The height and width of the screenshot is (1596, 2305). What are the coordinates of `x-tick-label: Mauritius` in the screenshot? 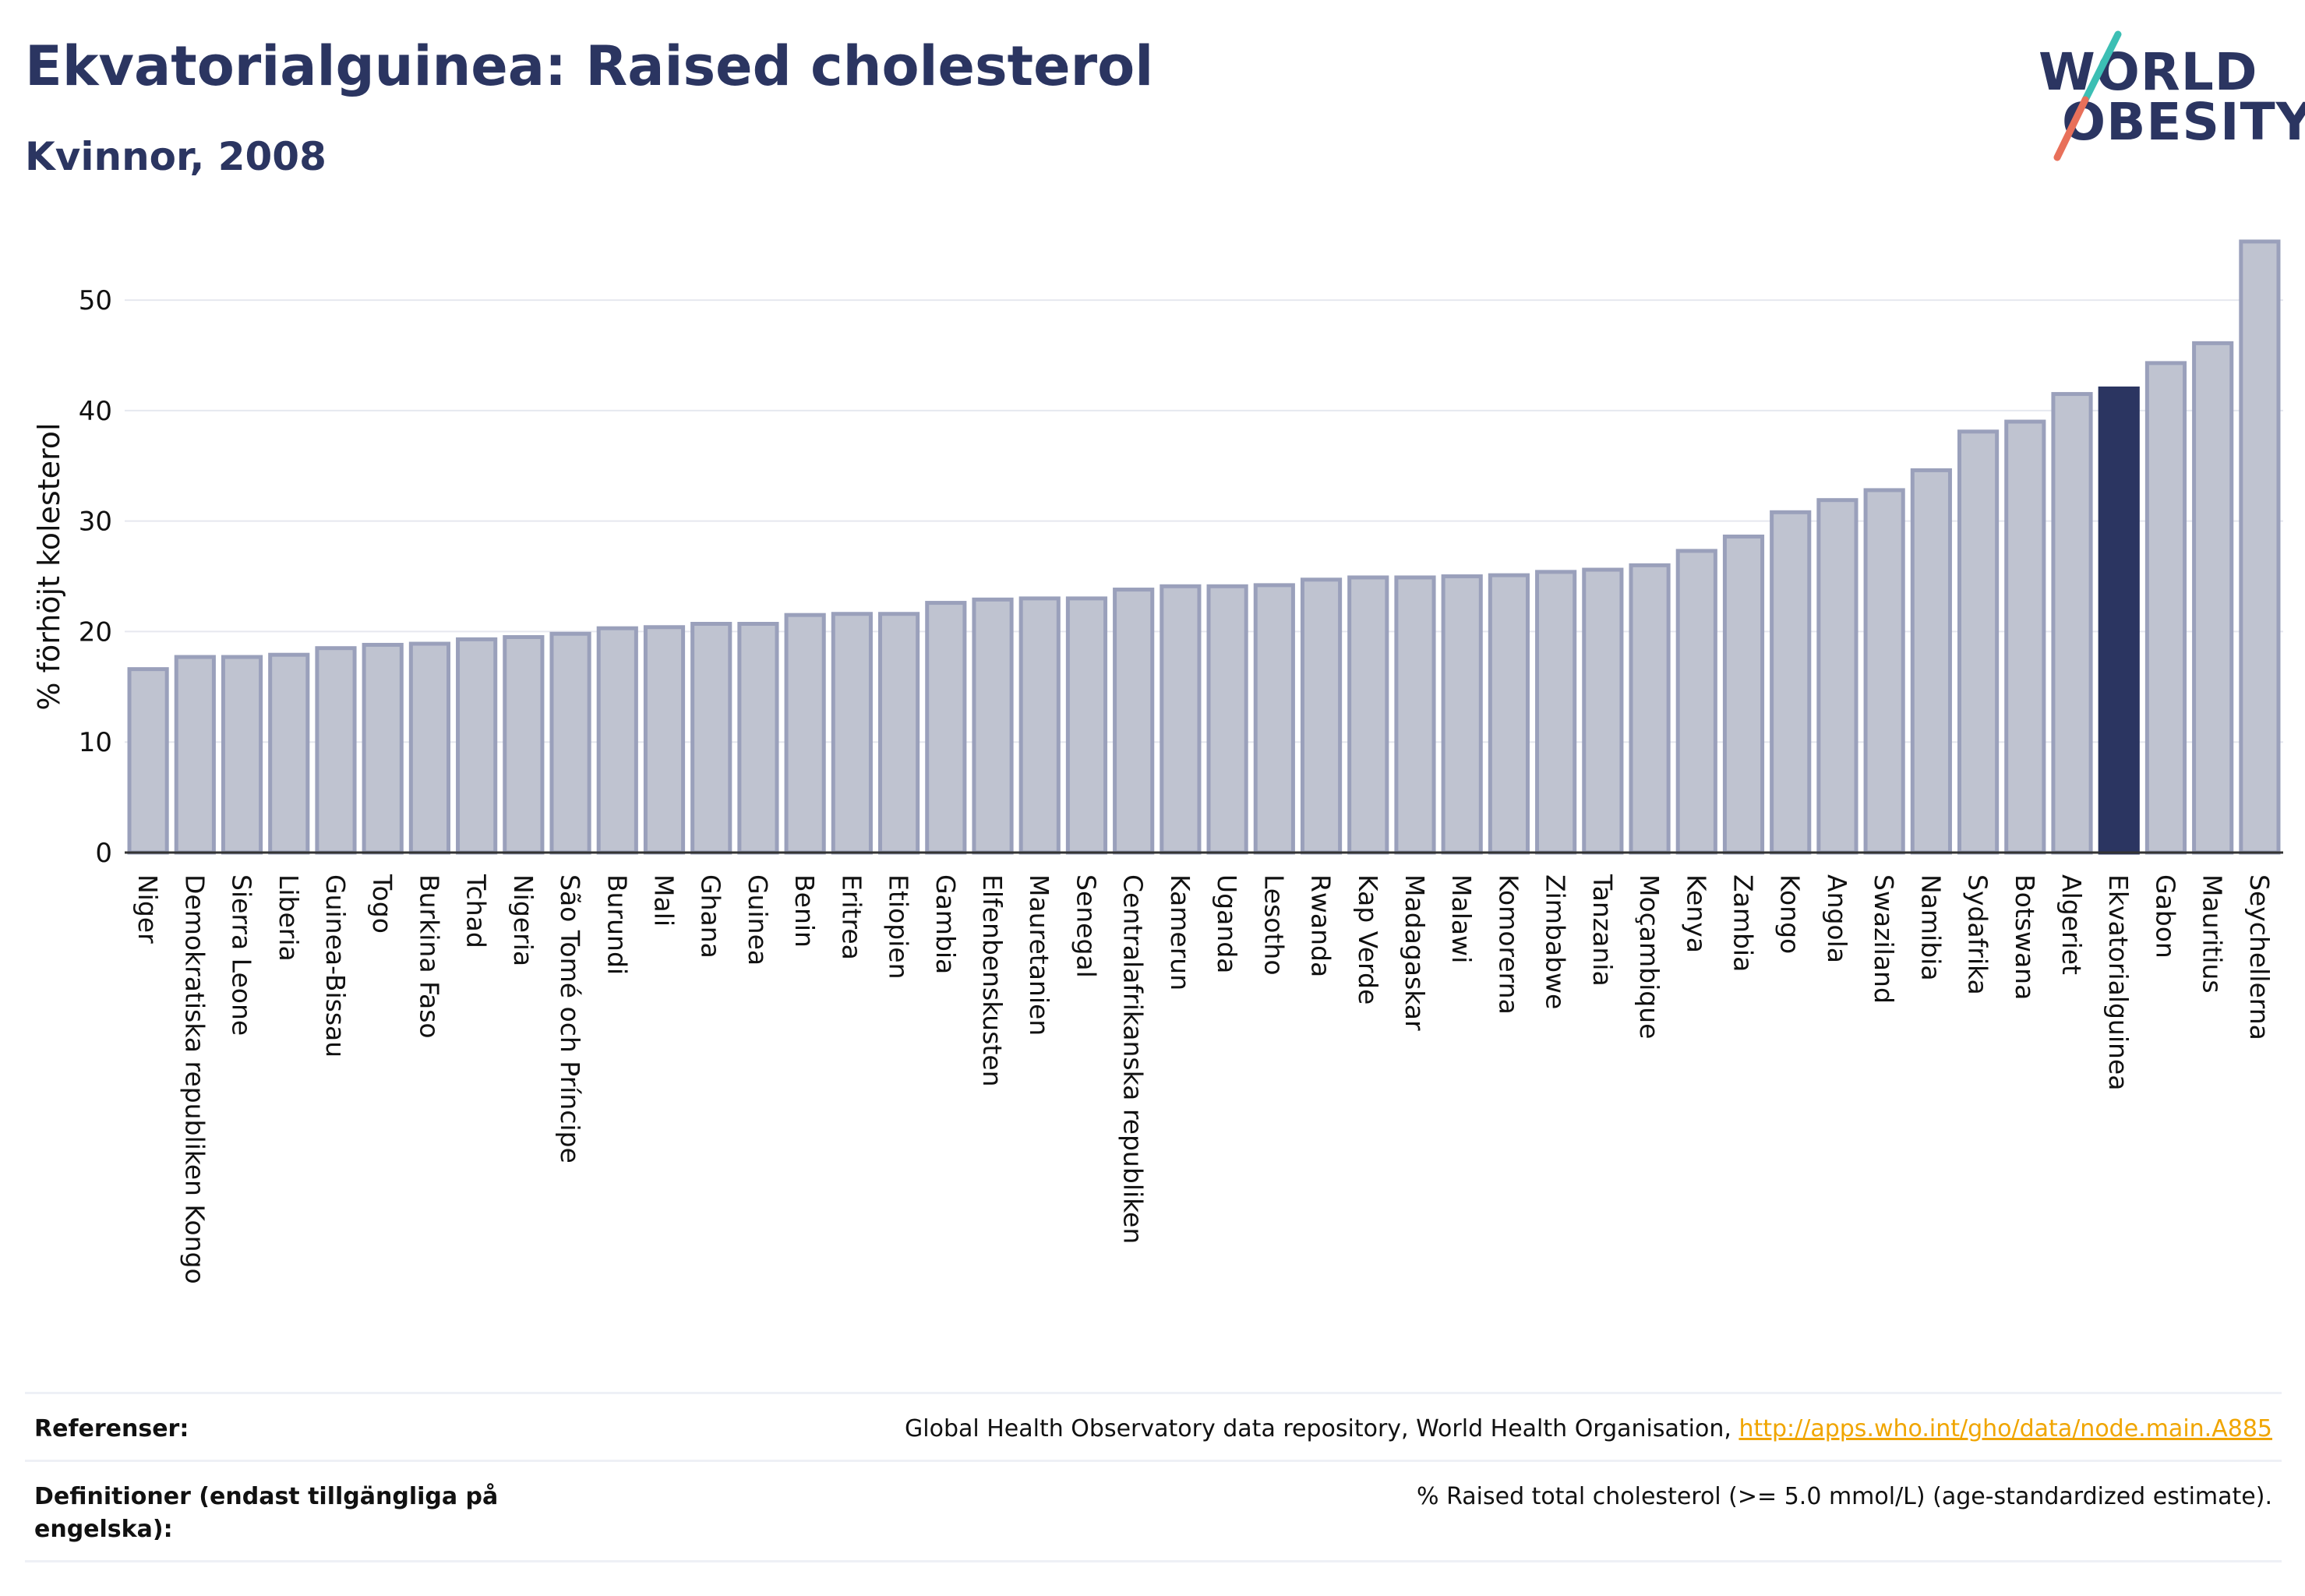 It's located at (2212, 934).